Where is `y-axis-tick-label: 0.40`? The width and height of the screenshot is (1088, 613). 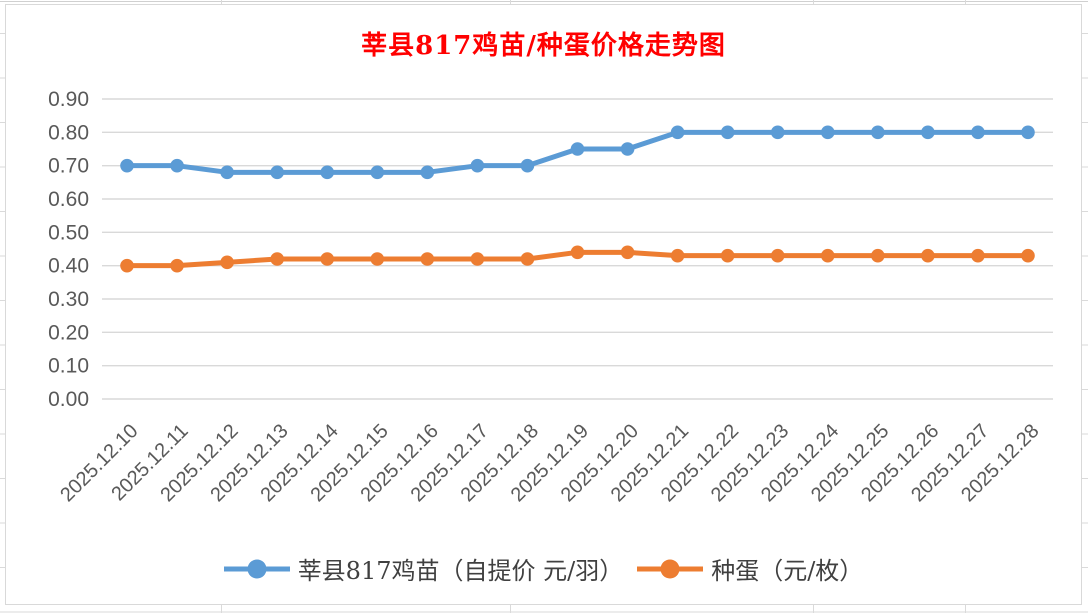 y-axis-tick-label: 0.40 is located at coordinates (68, 266).